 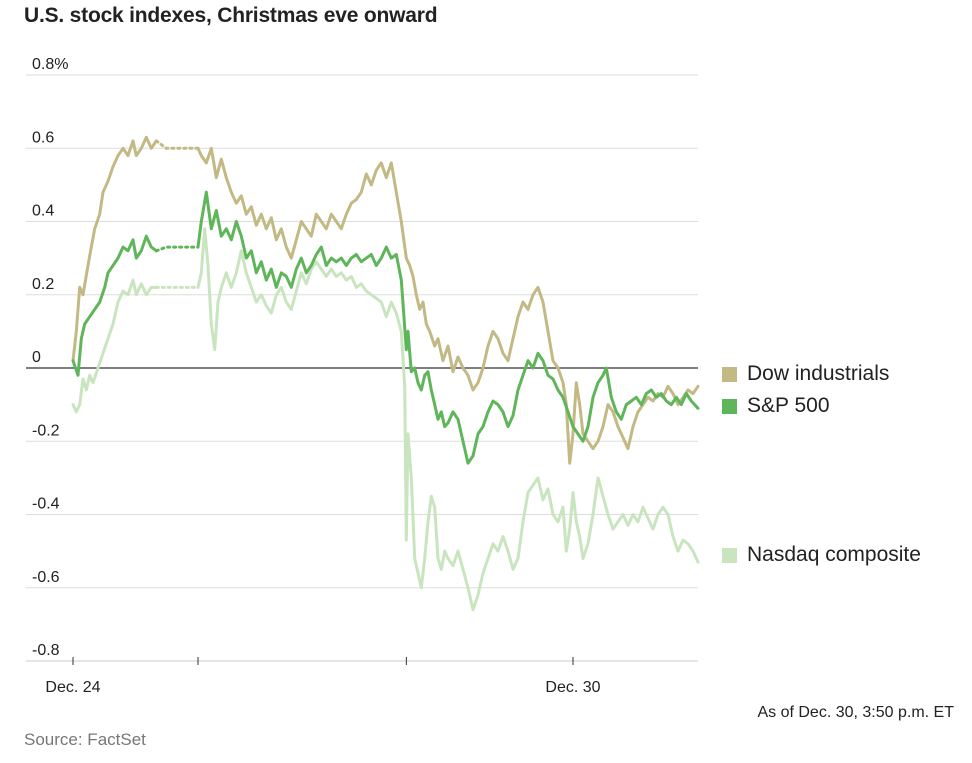 What do you see at coordinates (43, 284) in the screenshot?
I see `y-tick-label: 0.2` at bounding box center [43, 284].